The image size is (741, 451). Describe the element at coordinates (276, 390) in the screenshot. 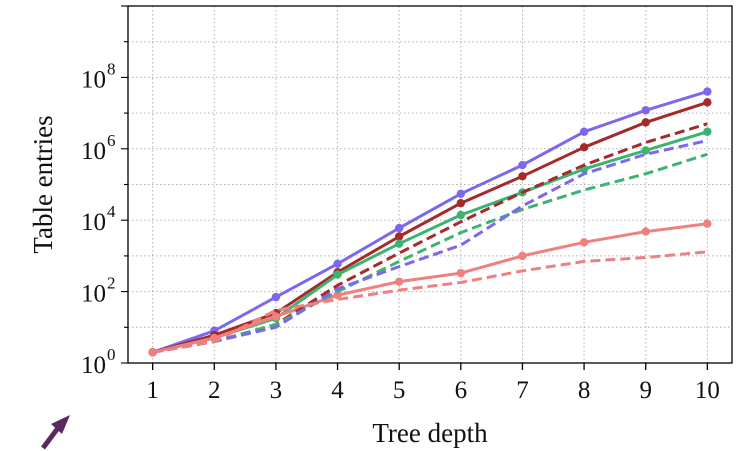

I see `x-tick-label: 3` at that location.